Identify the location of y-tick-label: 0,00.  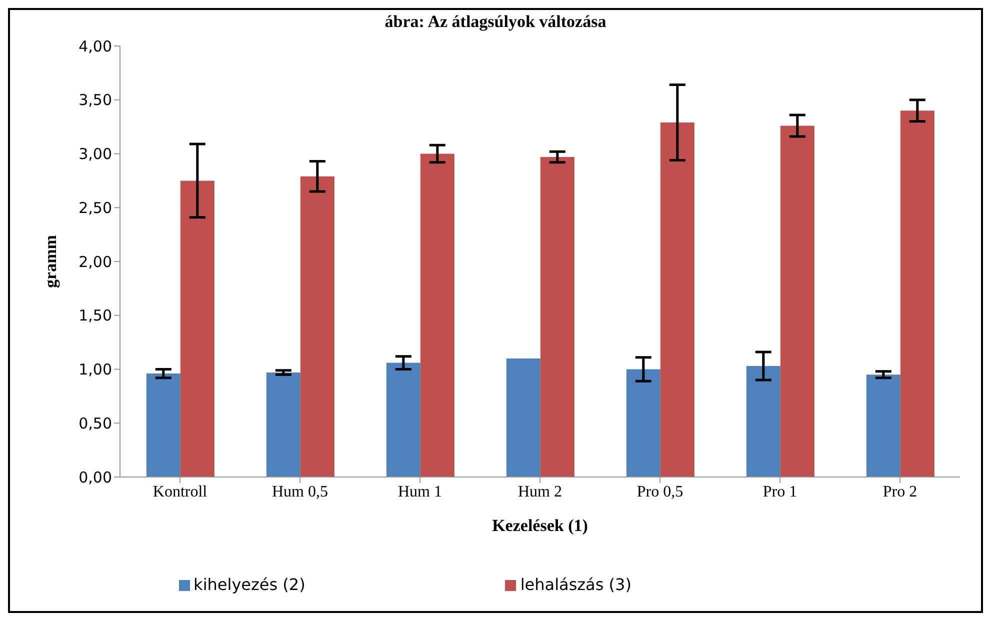
(95, 477).